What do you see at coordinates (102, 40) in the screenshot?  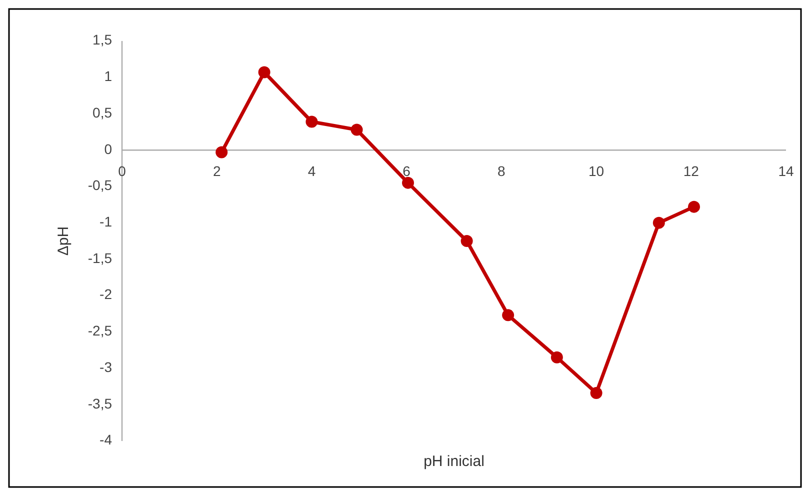 I see `y-tick-label: 1,5` at bounding box center [102, 40].